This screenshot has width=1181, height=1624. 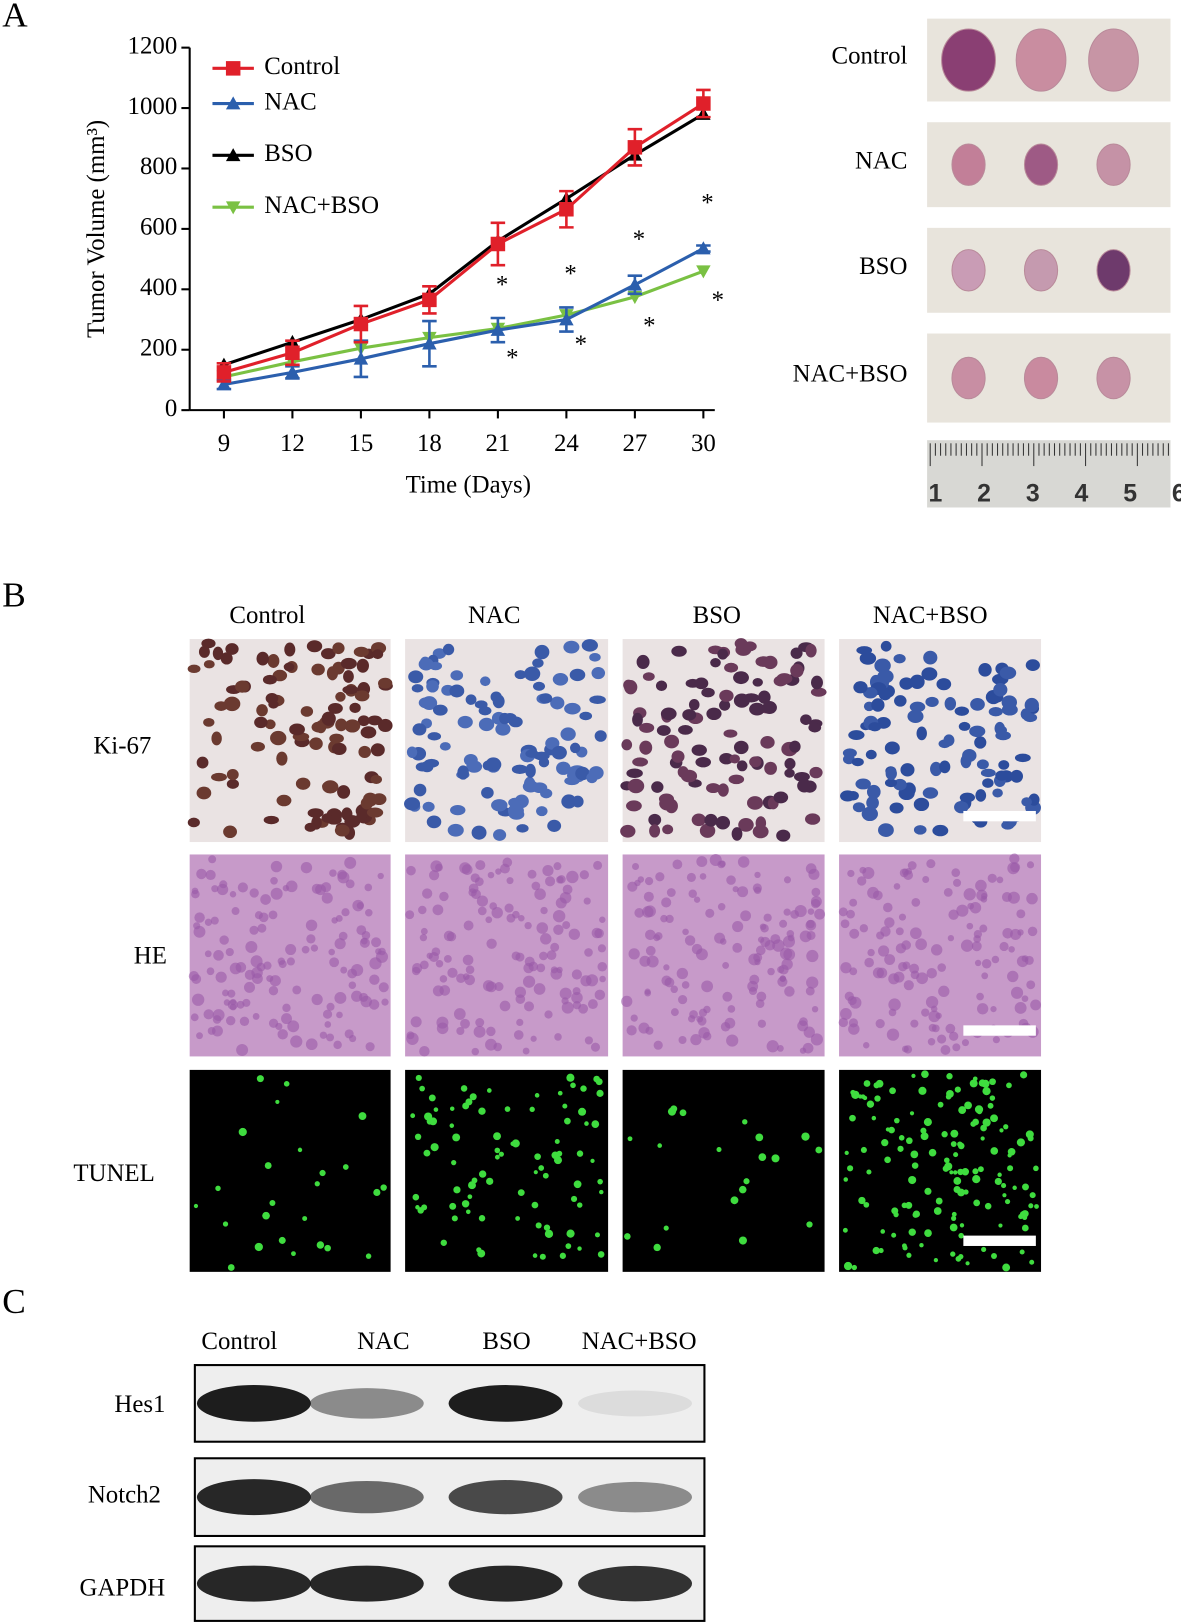 What do you see at coordinates (505, 1497) in the screenshot?
I see `band` at bounding box center [505, 1497].